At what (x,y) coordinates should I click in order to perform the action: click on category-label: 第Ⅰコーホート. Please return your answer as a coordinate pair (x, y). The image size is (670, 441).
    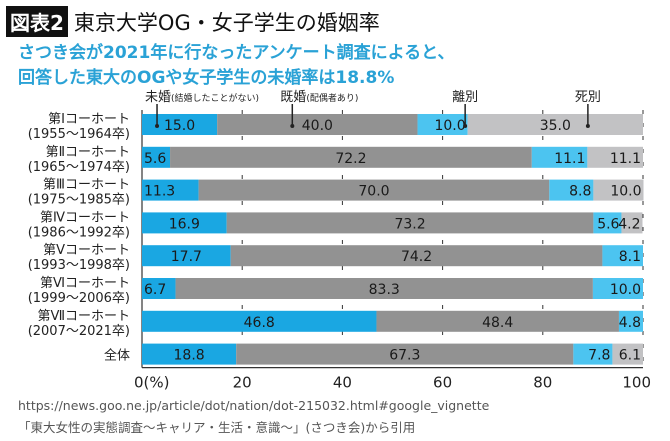
    Looking at the image, I should click on (89, 119).